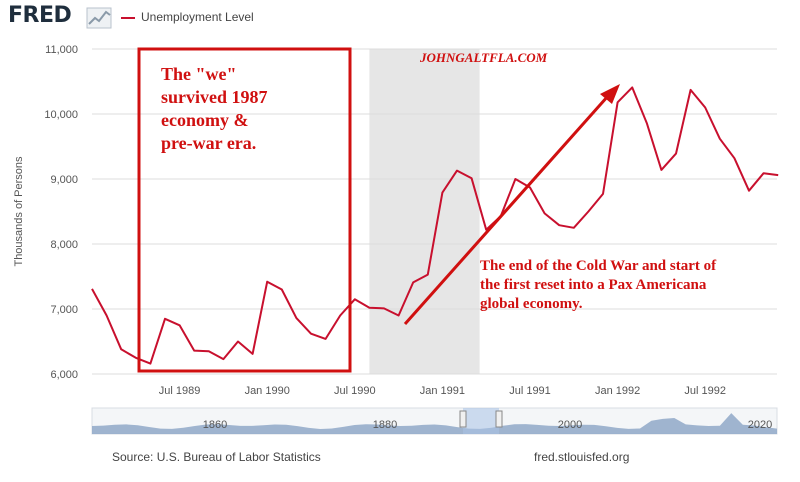 This screenshot has width=800, height=482. What do you see at coordinates (197, 17) in the screenshot?
I see `legend-label: Unemployment Level` at bounding box center [197, 17].